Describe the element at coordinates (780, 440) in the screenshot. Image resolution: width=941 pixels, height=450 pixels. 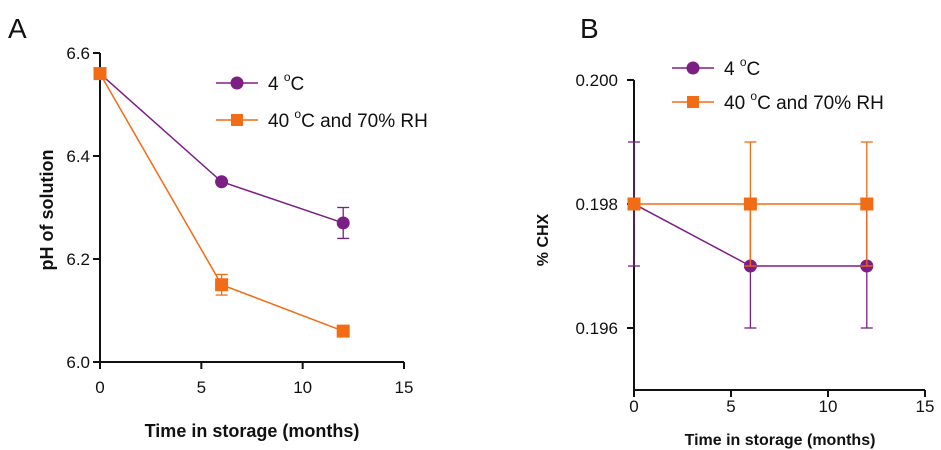
I see `panel-b-x-axis-label: Time in storage (months)` at that location.